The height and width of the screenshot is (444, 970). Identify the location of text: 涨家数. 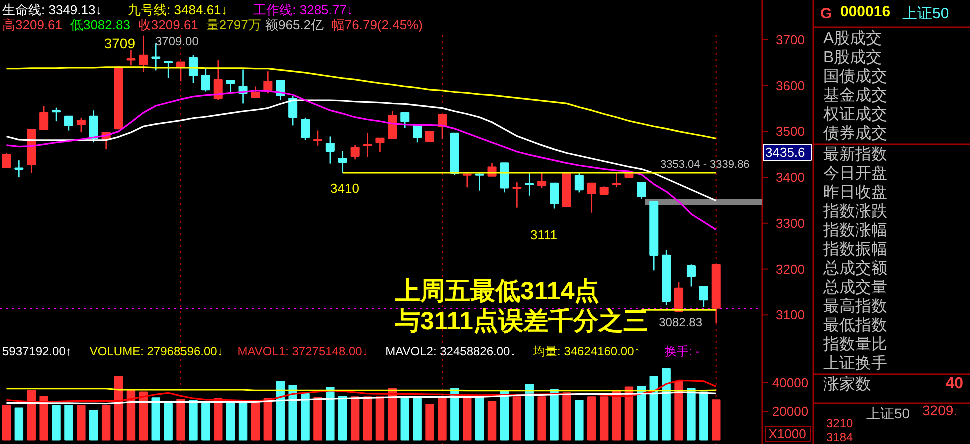
(848, 385).